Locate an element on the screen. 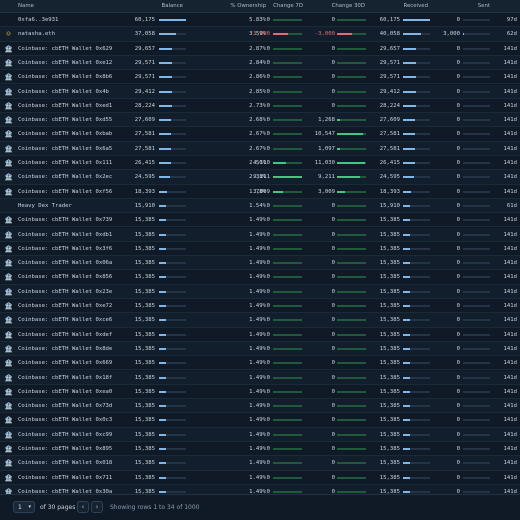 This screenshot has width=520, height=520. header-change-7d: Change 7D is located at coordinates (288, 6).